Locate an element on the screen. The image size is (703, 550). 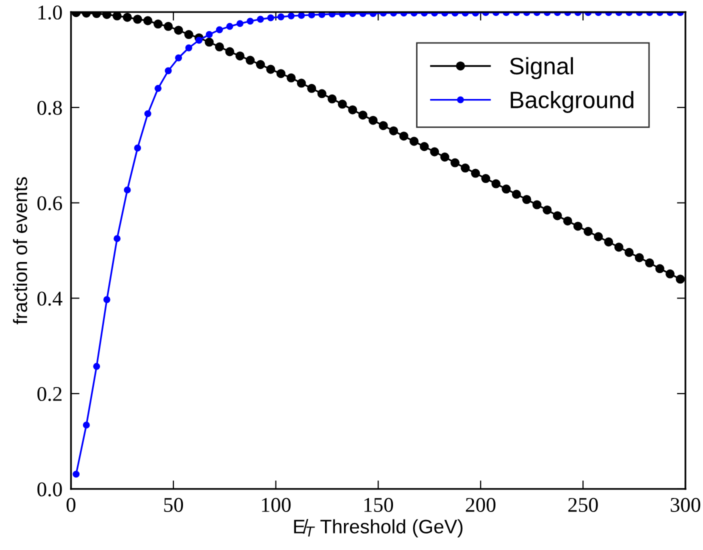
legend-label: Background is located at coordinates (572, 101).